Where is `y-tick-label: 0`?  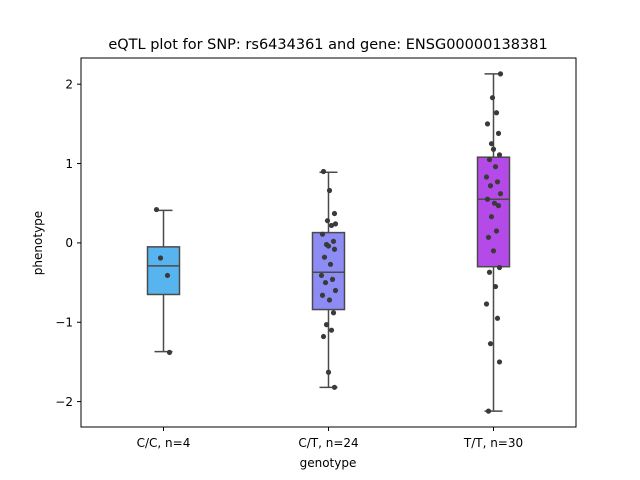 y-tick-label: 0 is located at coordinates (69, 243).